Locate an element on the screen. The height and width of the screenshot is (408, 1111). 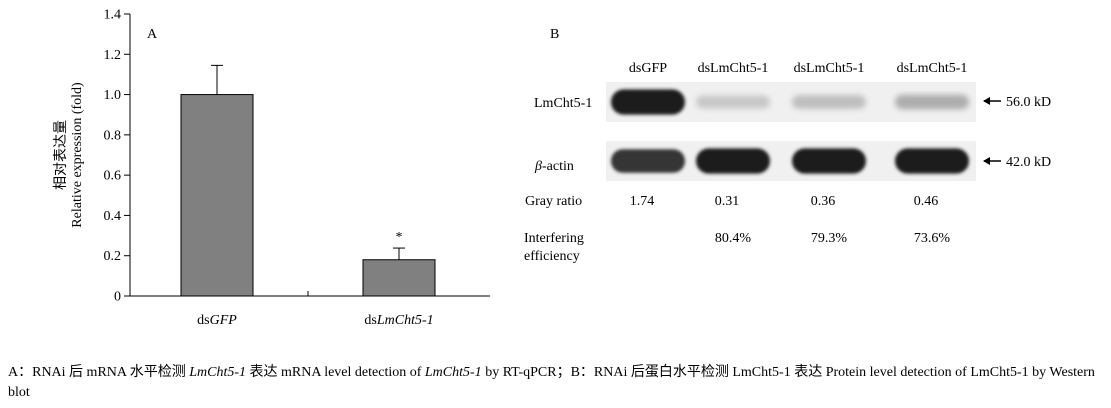
interfering-efficiency-value-1: 80.4% is located at coordinates (733, 238).